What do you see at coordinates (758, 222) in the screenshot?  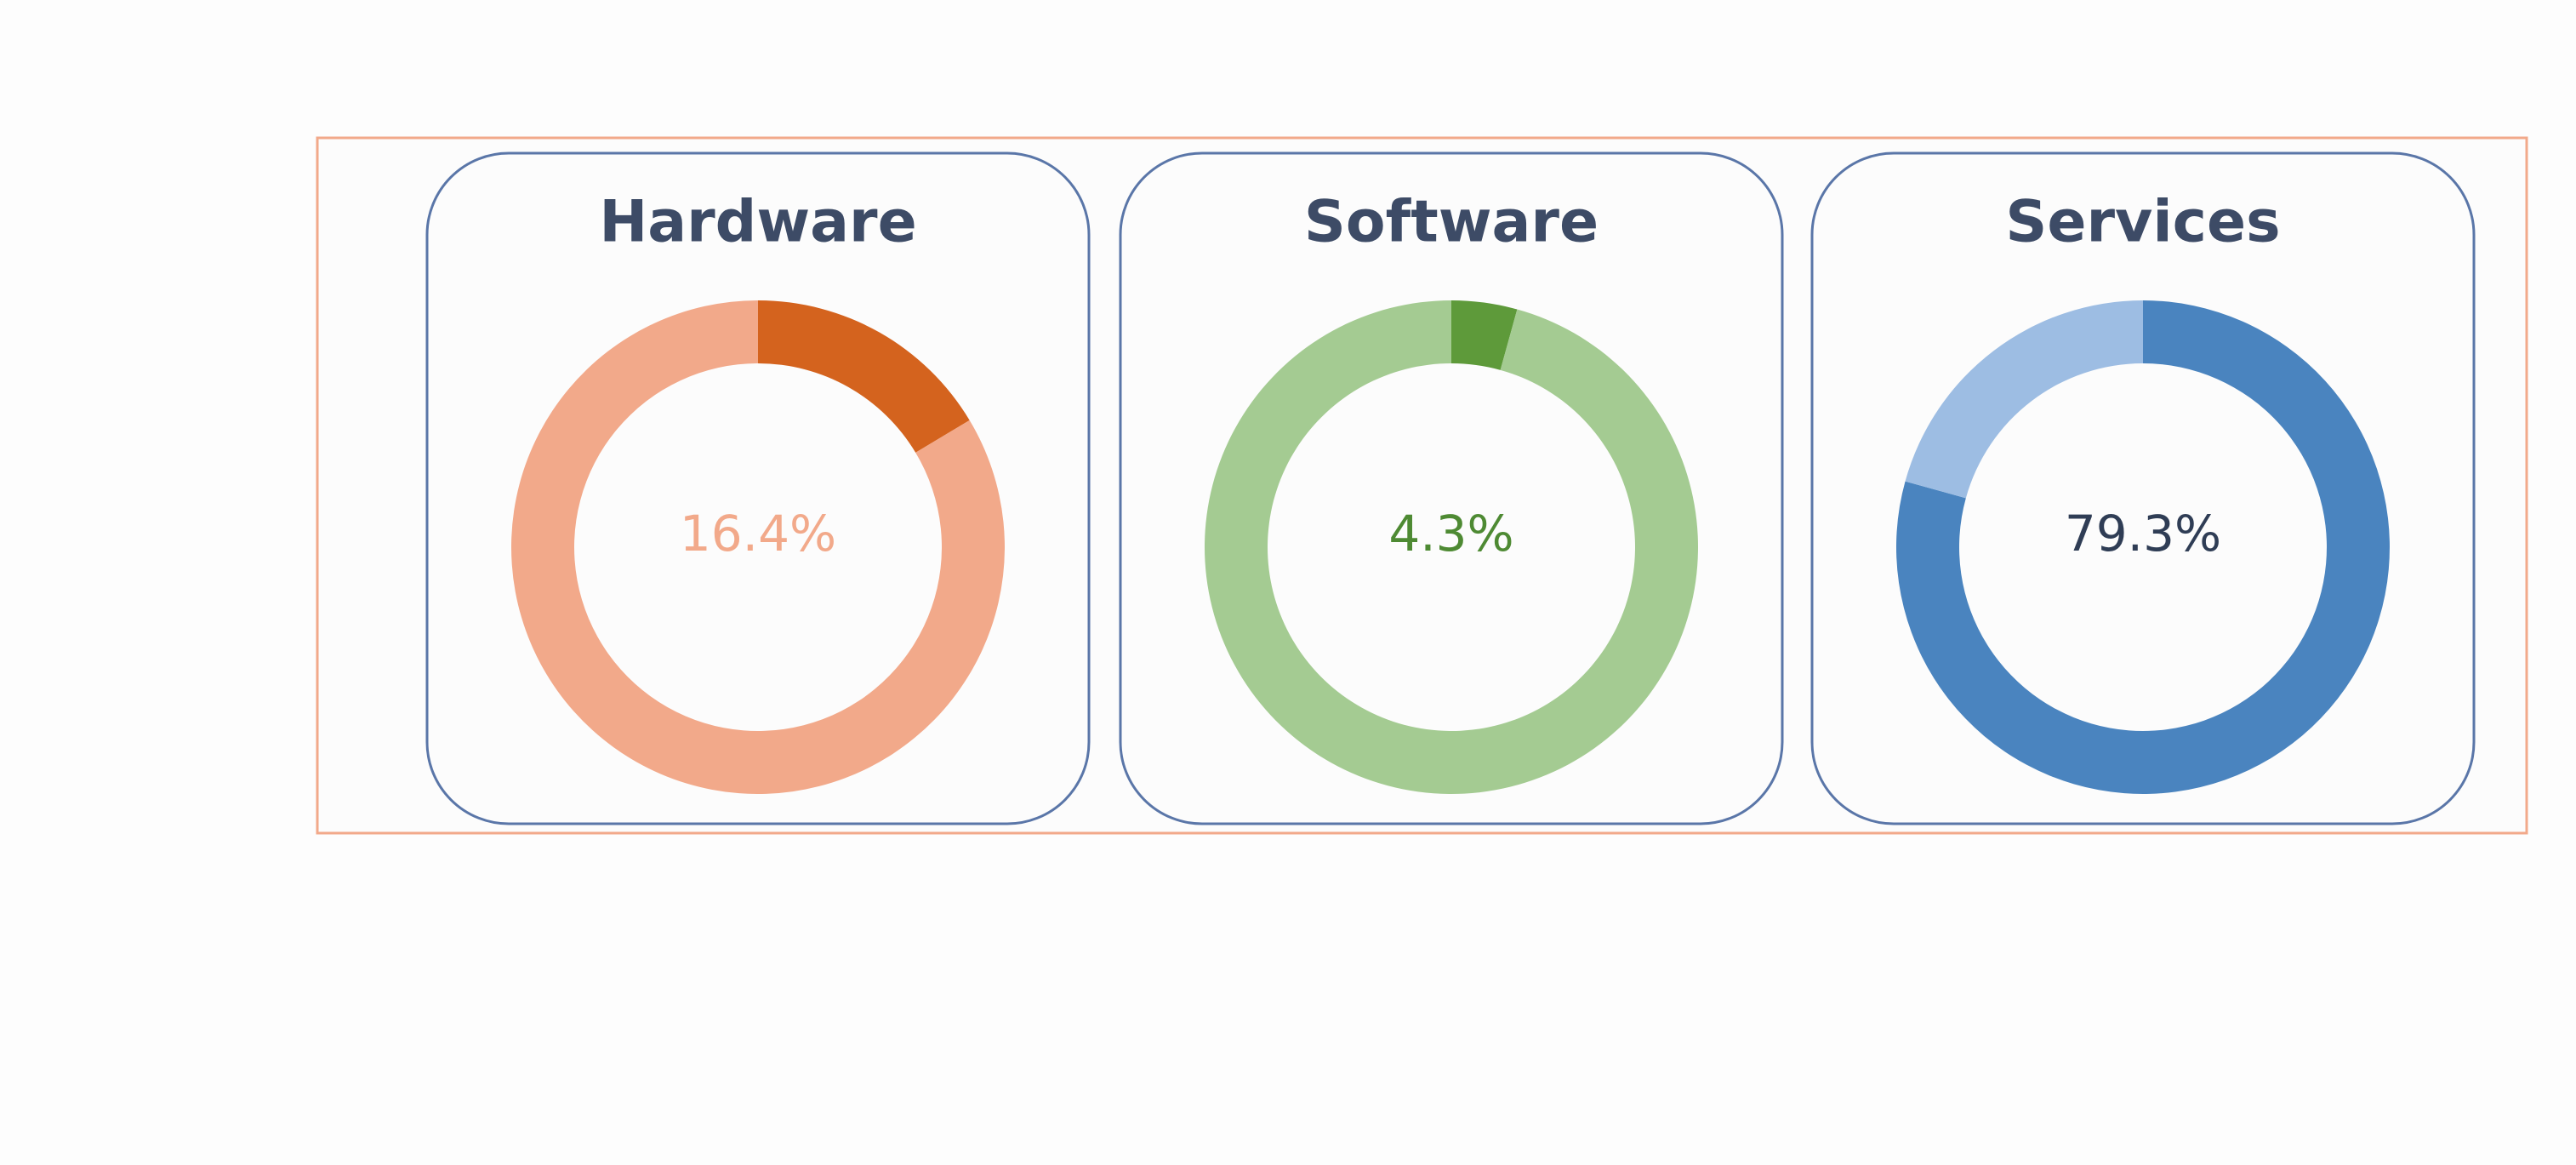 I see `card-title: Hardware` at bounding box center [758, 222].